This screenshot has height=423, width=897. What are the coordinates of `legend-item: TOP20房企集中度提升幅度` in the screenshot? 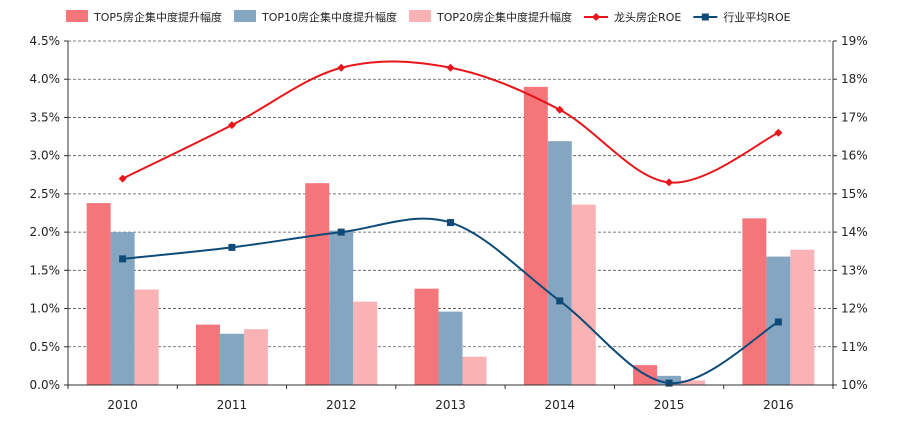 It's located at (490, 17).